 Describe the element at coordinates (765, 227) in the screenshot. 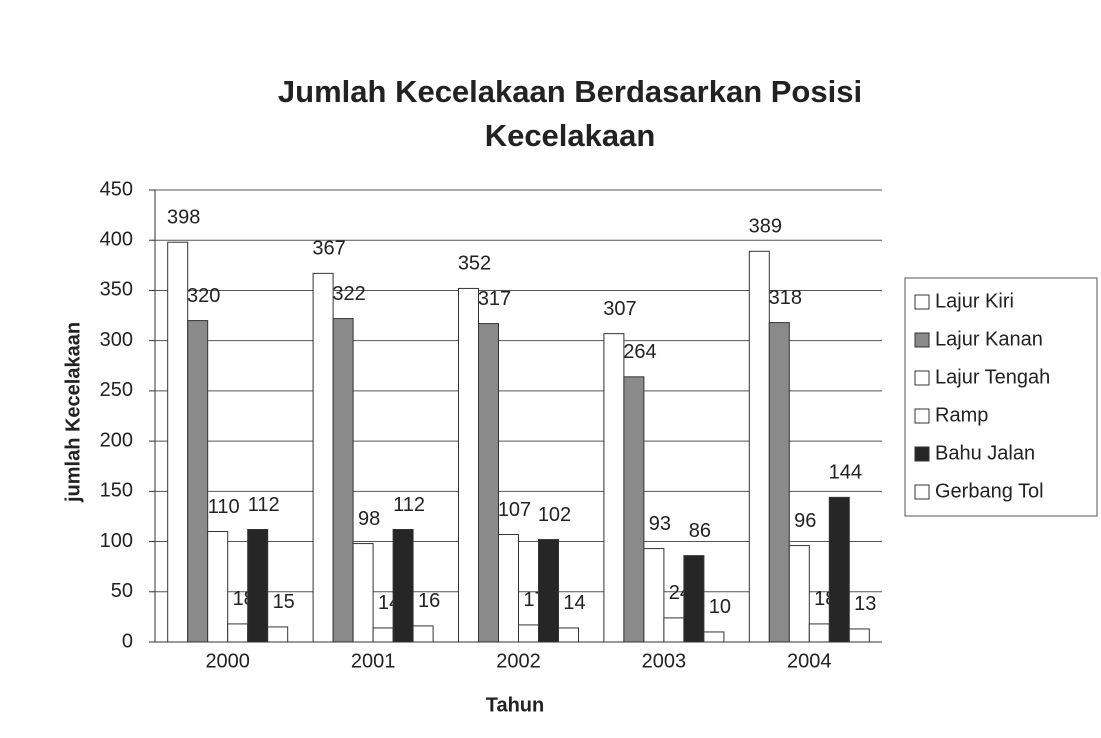

I see `data-label: 389` at that location.